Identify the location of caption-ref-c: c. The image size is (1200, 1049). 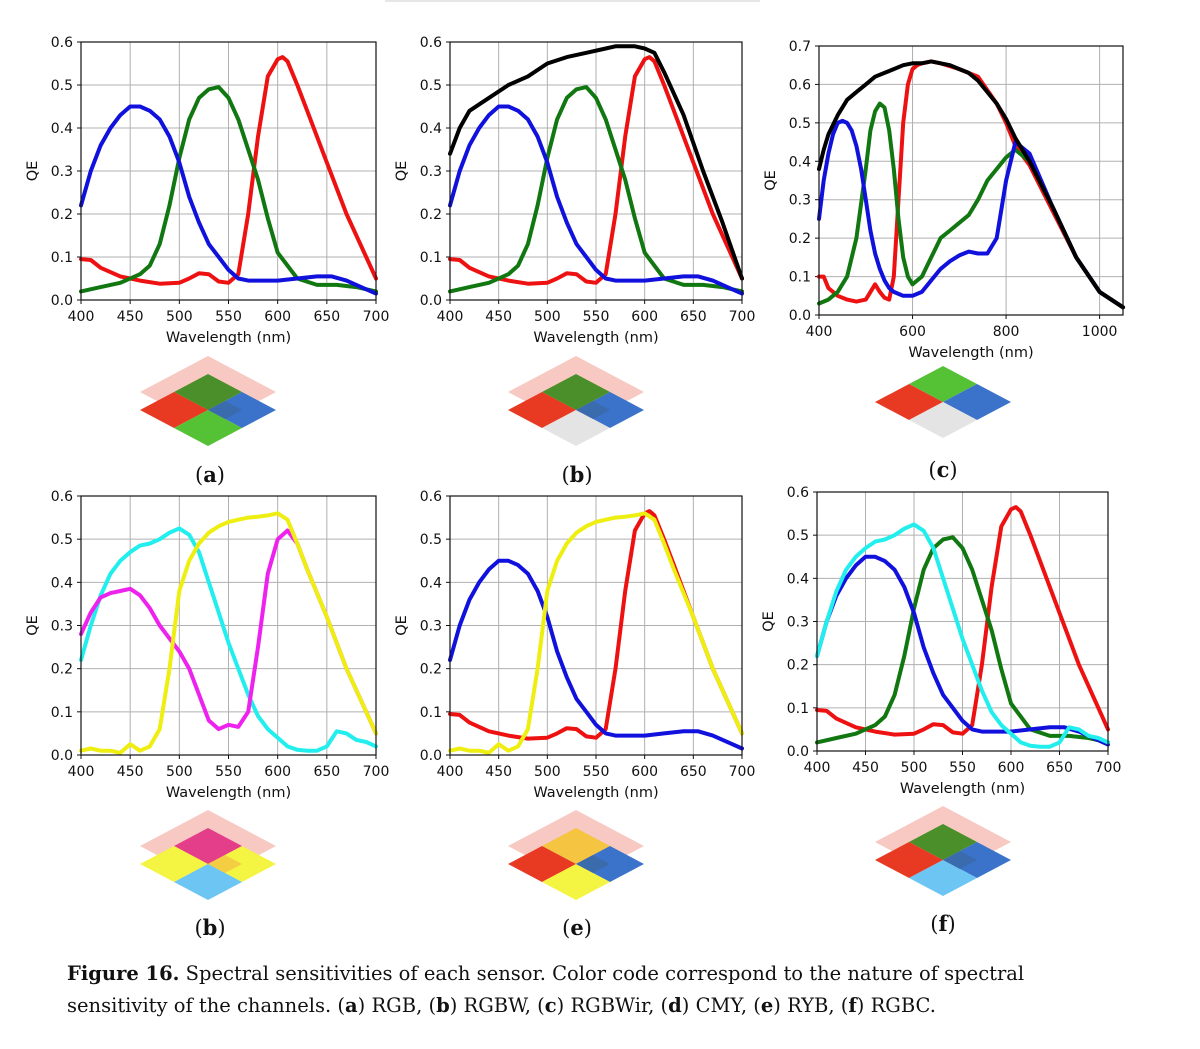
(550, 1005).